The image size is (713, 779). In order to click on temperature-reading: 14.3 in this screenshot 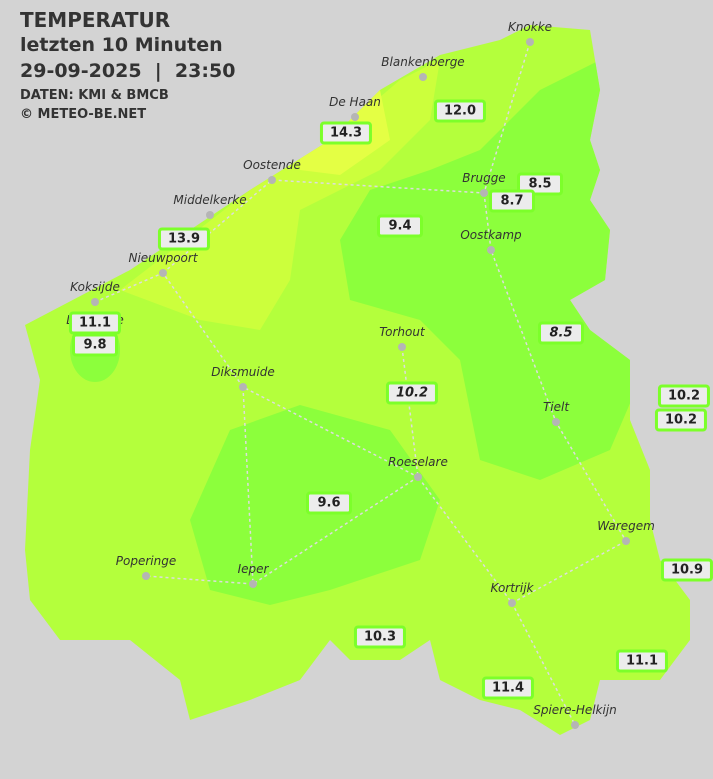, I will do `click(346, 133)`.